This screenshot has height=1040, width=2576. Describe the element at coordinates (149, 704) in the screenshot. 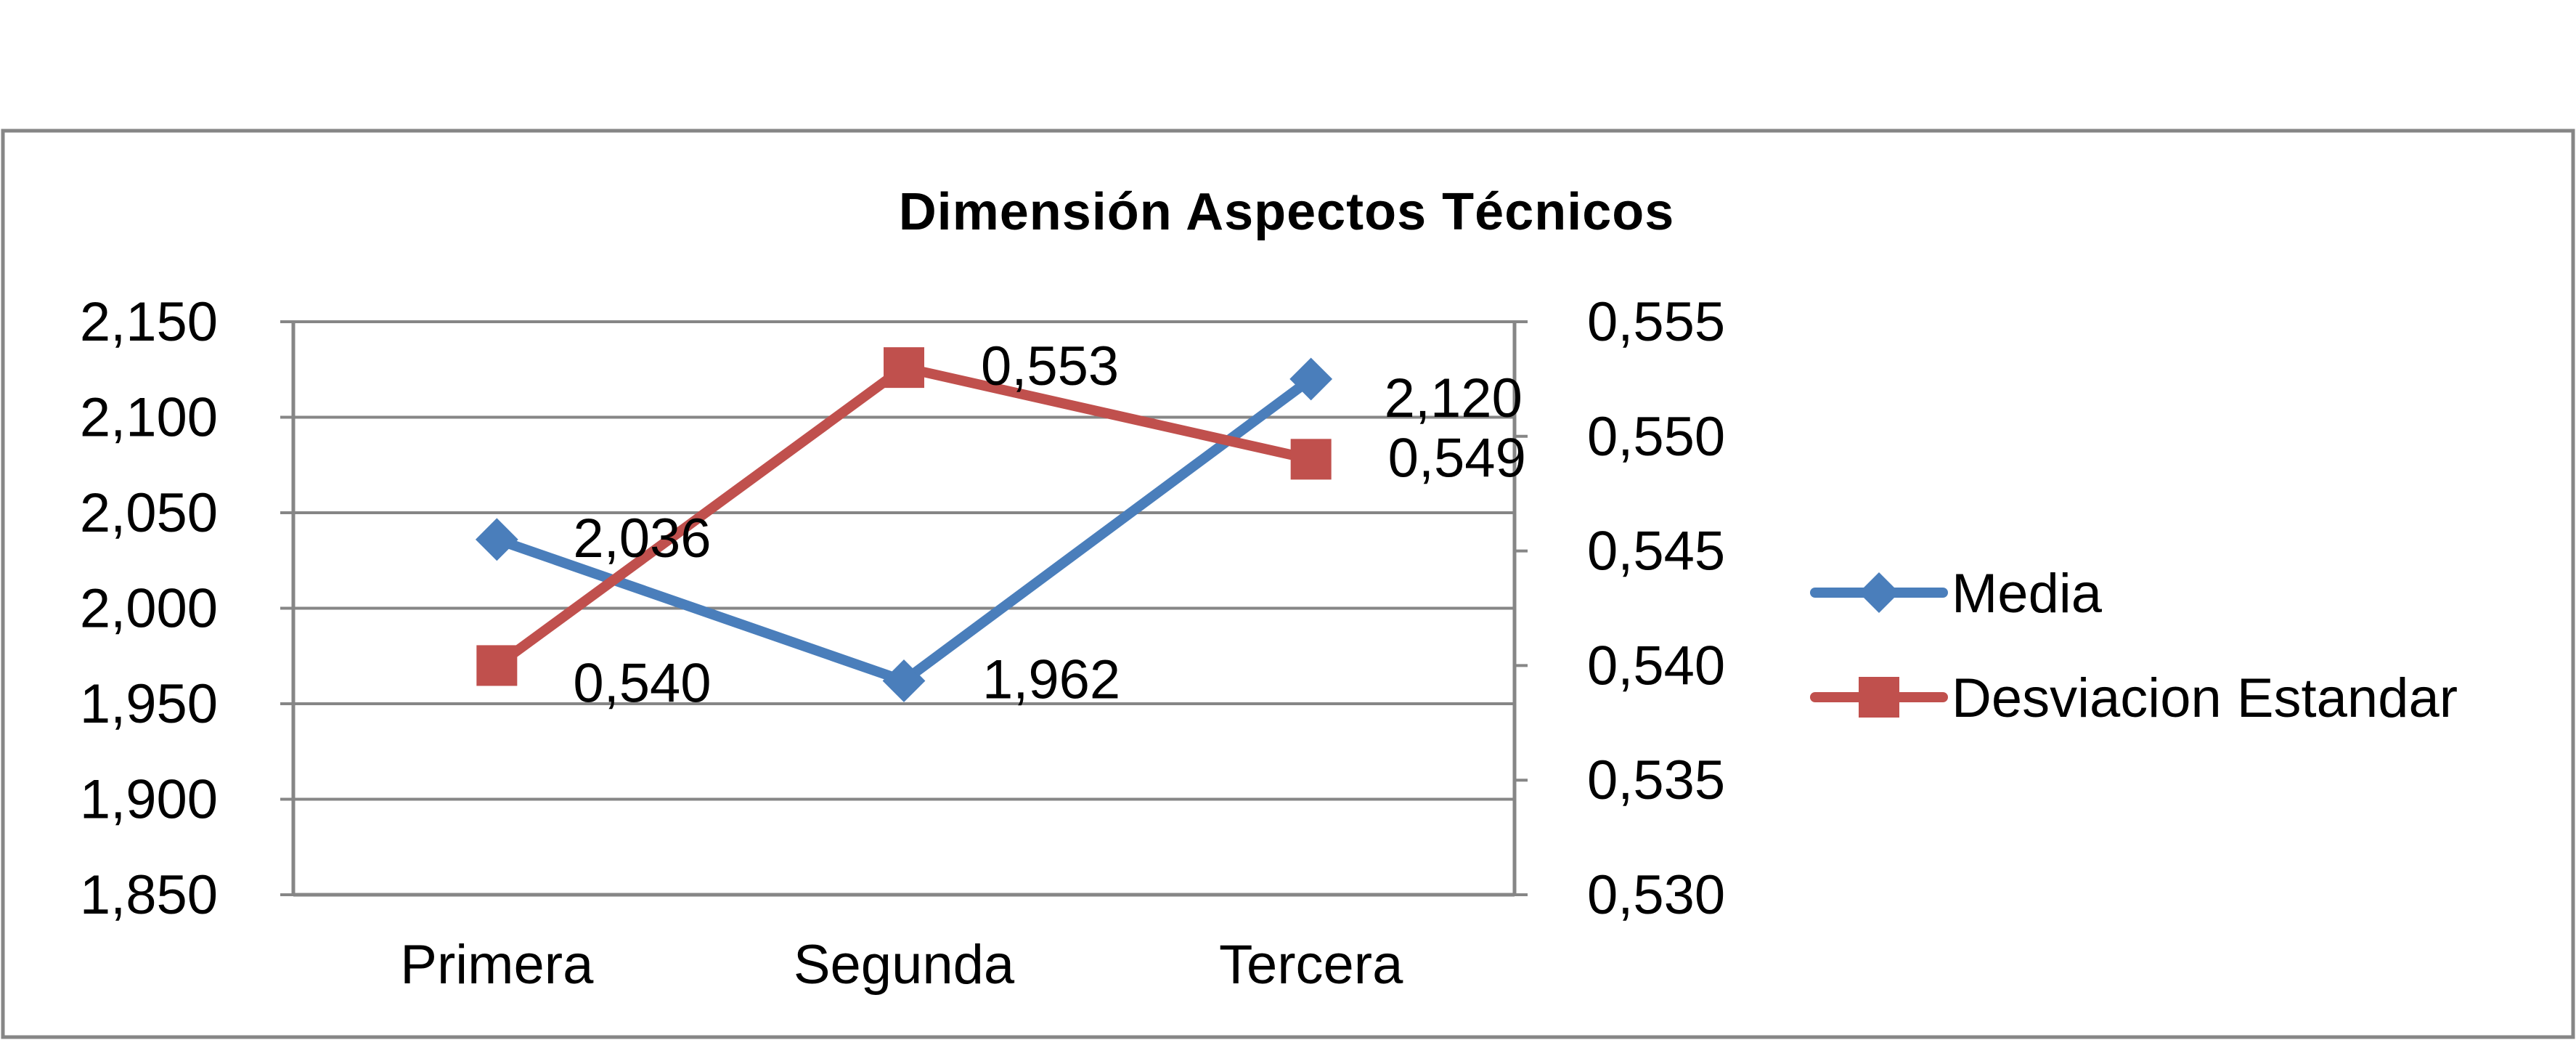

I see `left-tick-label: 1,950` at that location.